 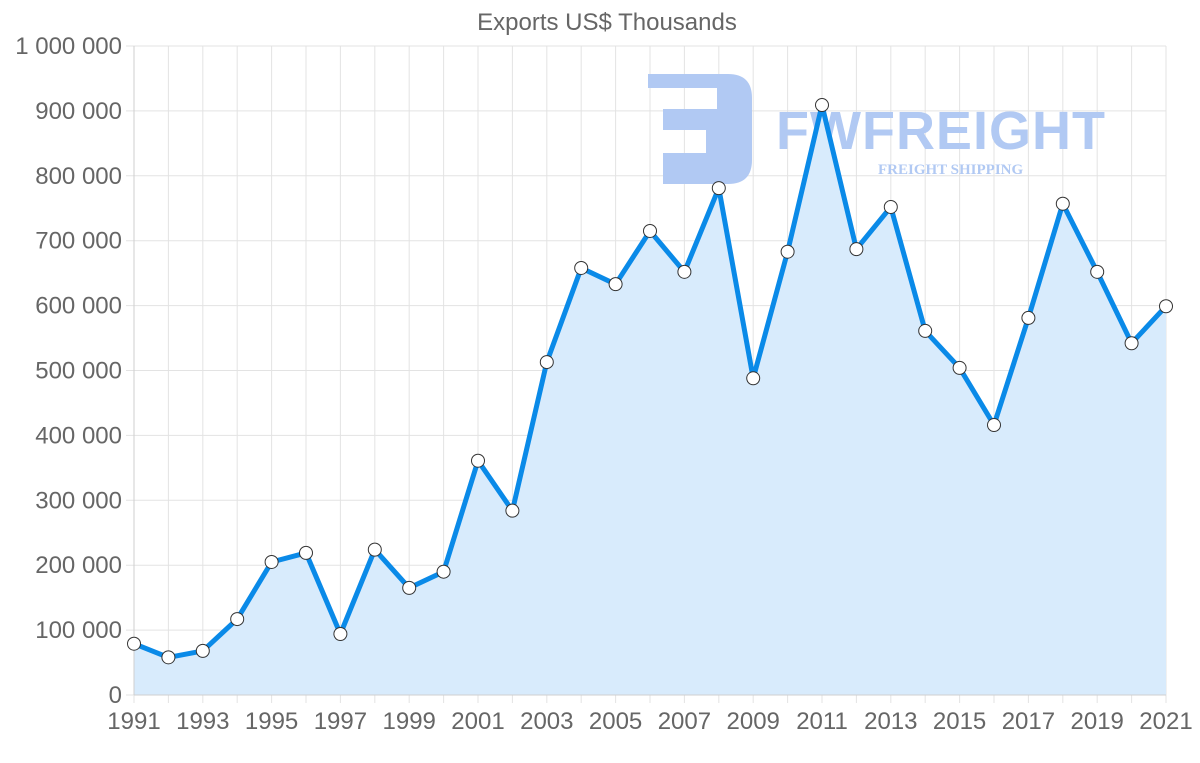 What do you see at coordinates (306, 552) in the screenshot?
I see `data-point: 1996: 219000` at bounding box center [306, 552].